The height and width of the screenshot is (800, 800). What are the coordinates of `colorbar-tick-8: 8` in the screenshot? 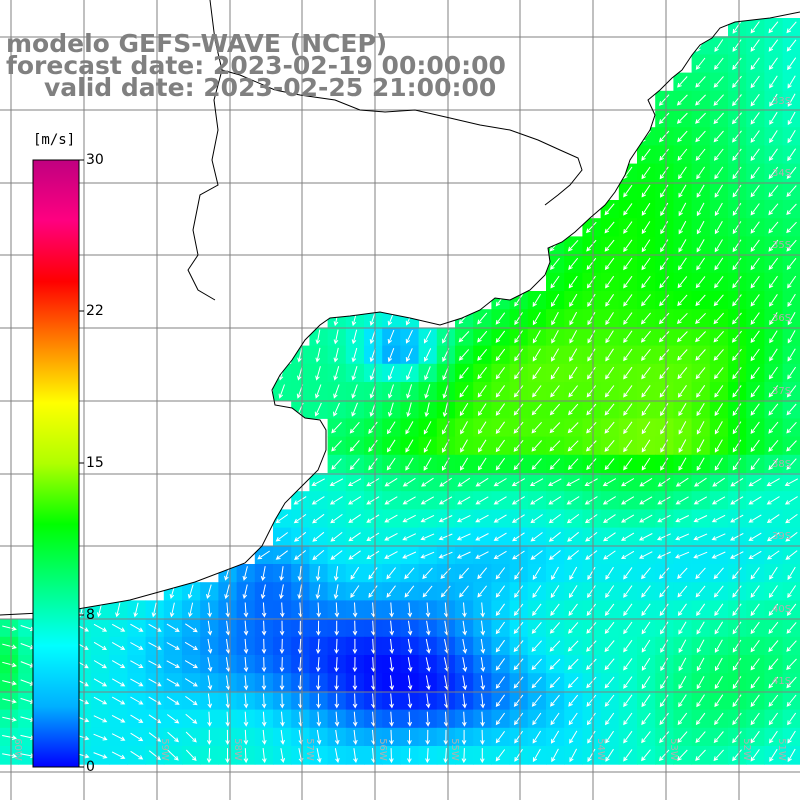 It's located at (90, 615).